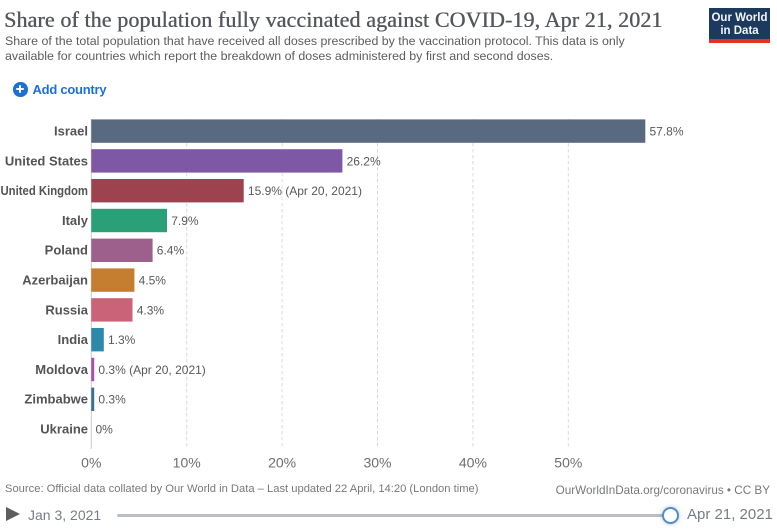 This screenshot has height=530, width=777. I want to click on svg-text: 0.3%, so click(112, 400).